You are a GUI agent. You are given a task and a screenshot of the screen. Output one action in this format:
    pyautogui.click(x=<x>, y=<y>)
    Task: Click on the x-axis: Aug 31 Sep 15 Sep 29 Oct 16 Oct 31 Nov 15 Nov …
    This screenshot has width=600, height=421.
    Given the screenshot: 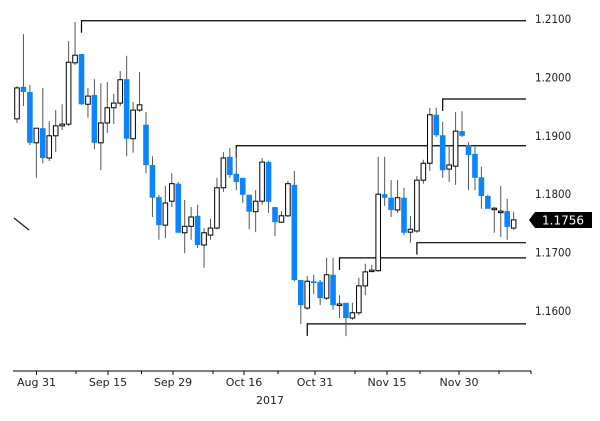 What is the action you would take?
    pyautogui.click(x=272, y=379)
    